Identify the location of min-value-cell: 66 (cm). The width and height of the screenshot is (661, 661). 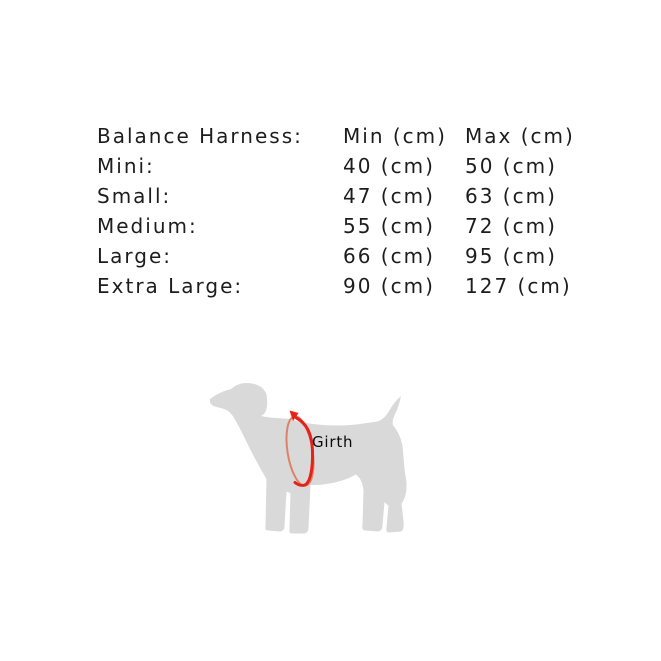
(389, 256).